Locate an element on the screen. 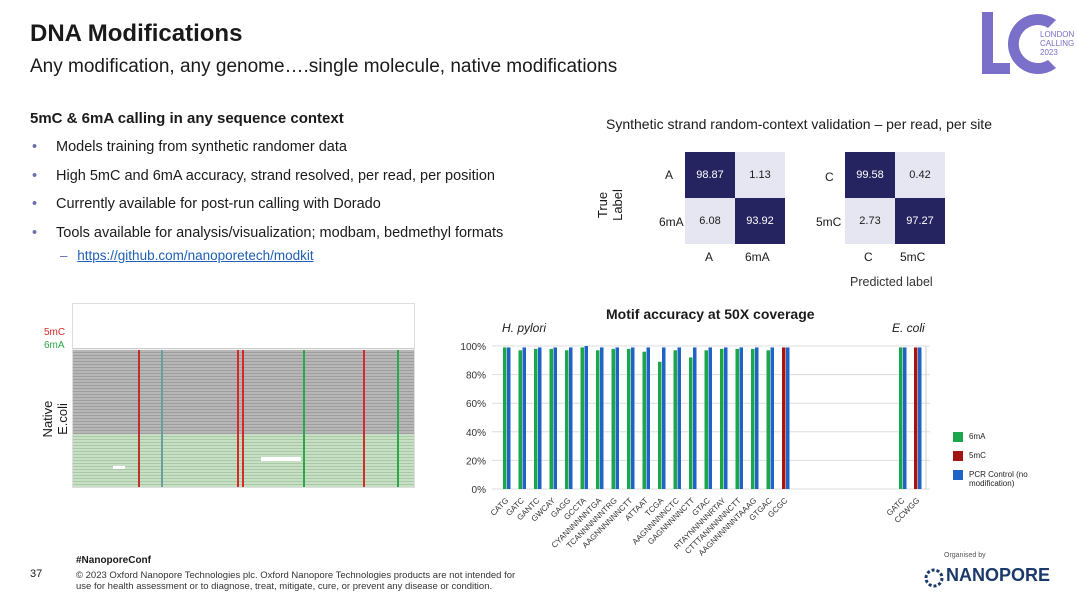 The height and width of the screenshot is (605, 1077). genome-coverage-track is located at coordinates (243, 326).